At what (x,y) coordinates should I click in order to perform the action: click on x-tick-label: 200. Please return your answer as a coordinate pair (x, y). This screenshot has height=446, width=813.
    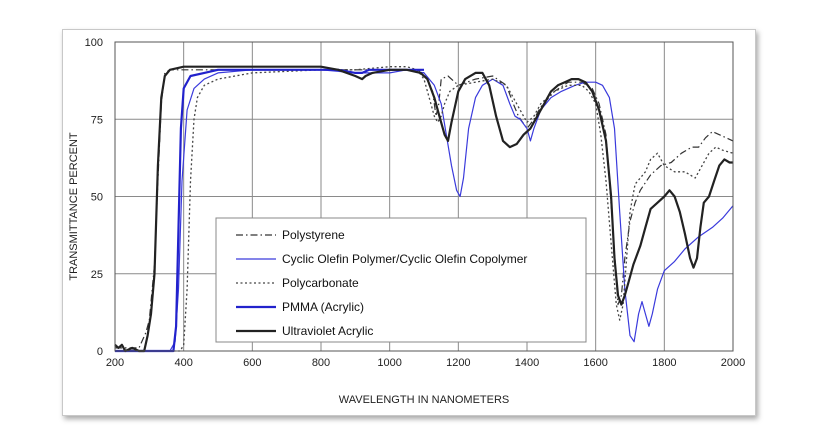
    Looking at the image, I should click on (115, 363).